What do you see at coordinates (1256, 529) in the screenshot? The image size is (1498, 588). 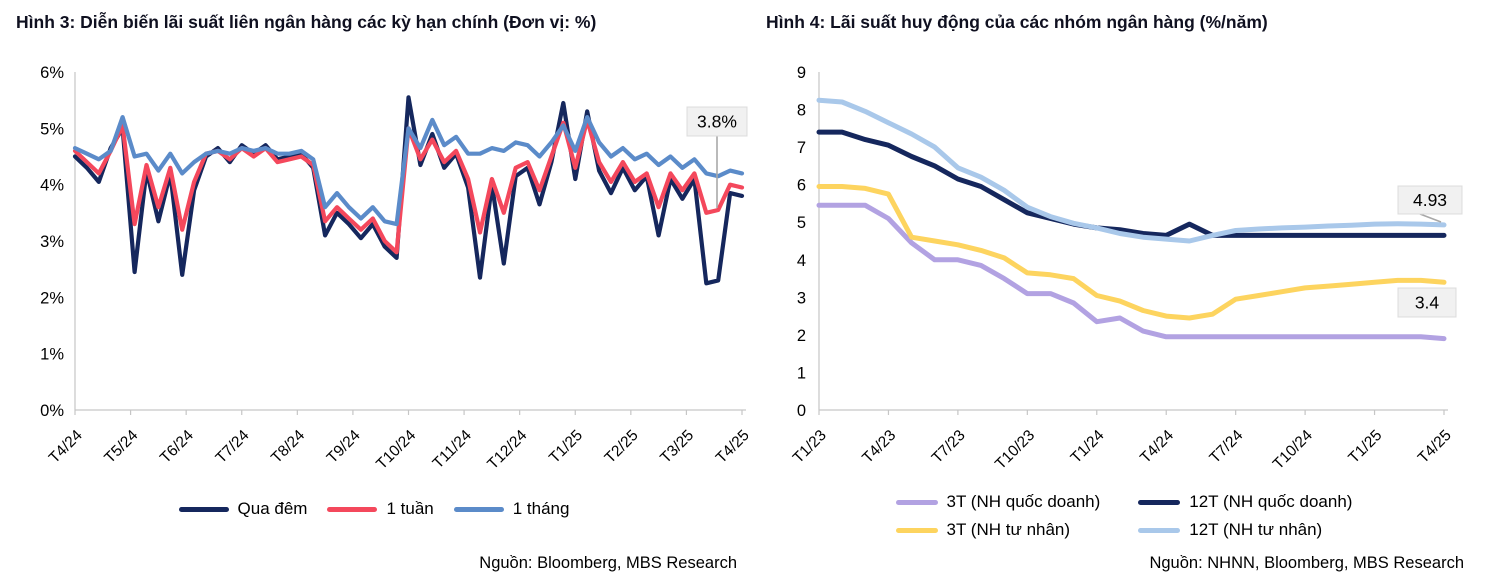 I see `legend-label: 12T (NH tư nhân)` at bounding box center [1256, 529].